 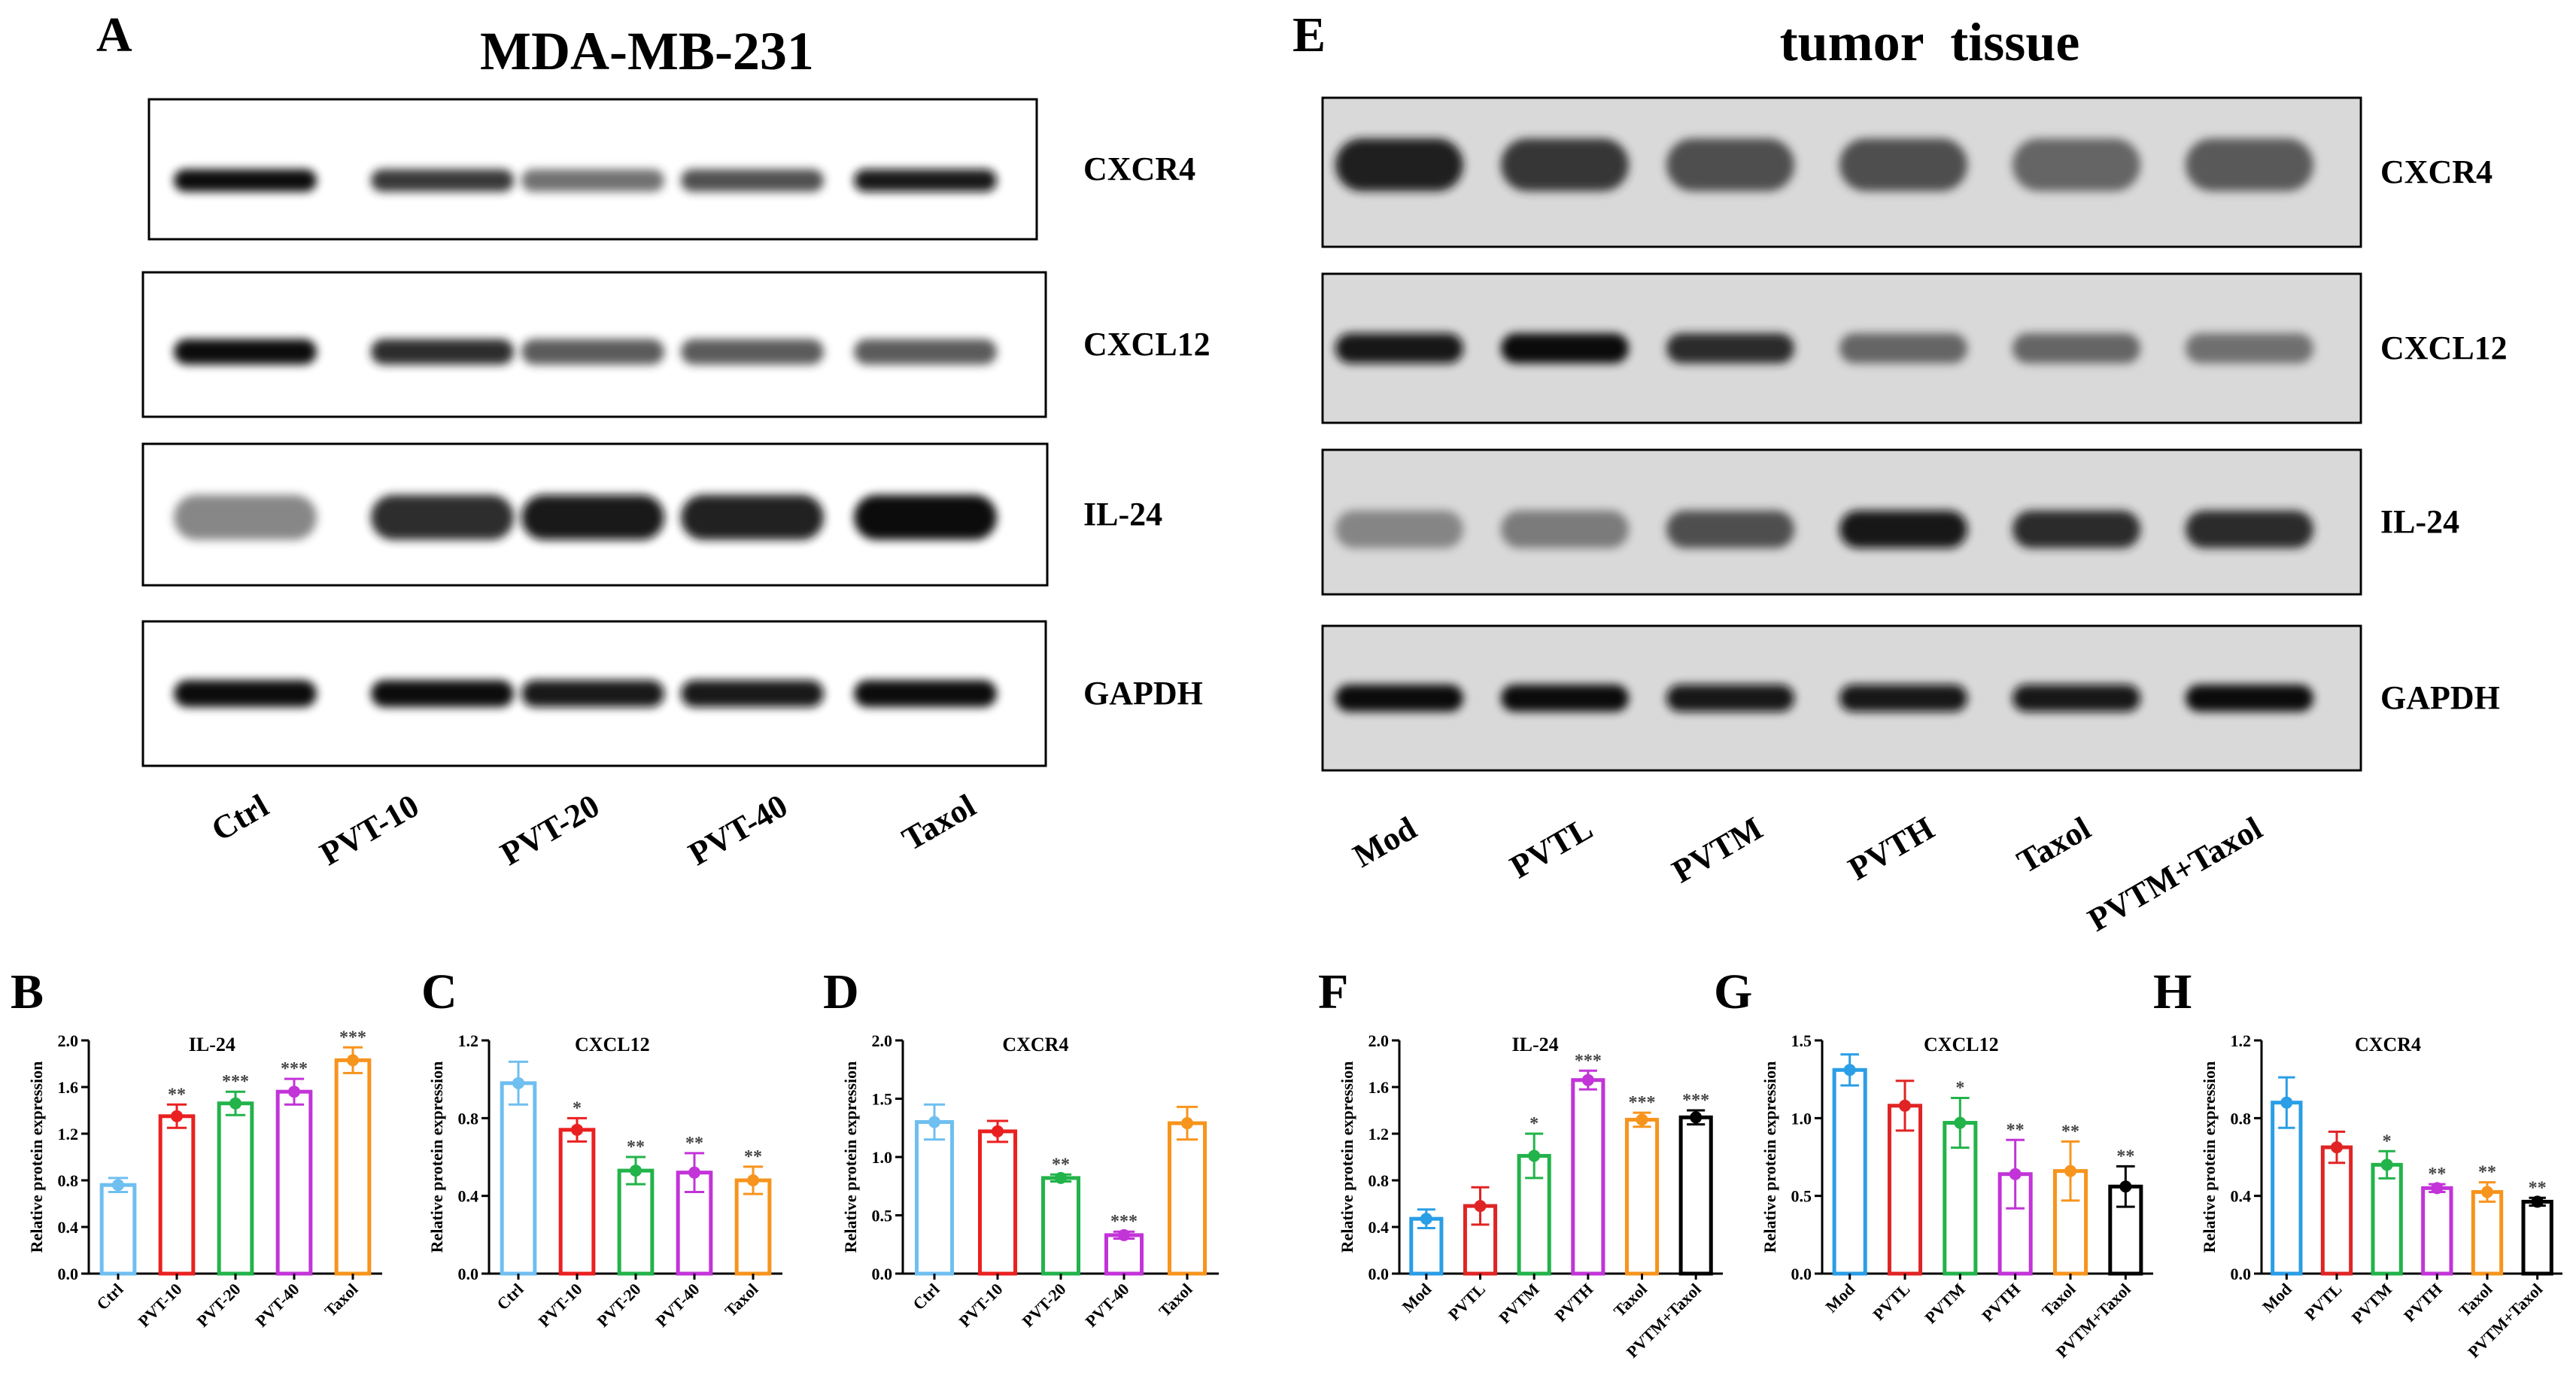 I want to click on band-gapdh-pvtm, so click(x=1730, y=698).